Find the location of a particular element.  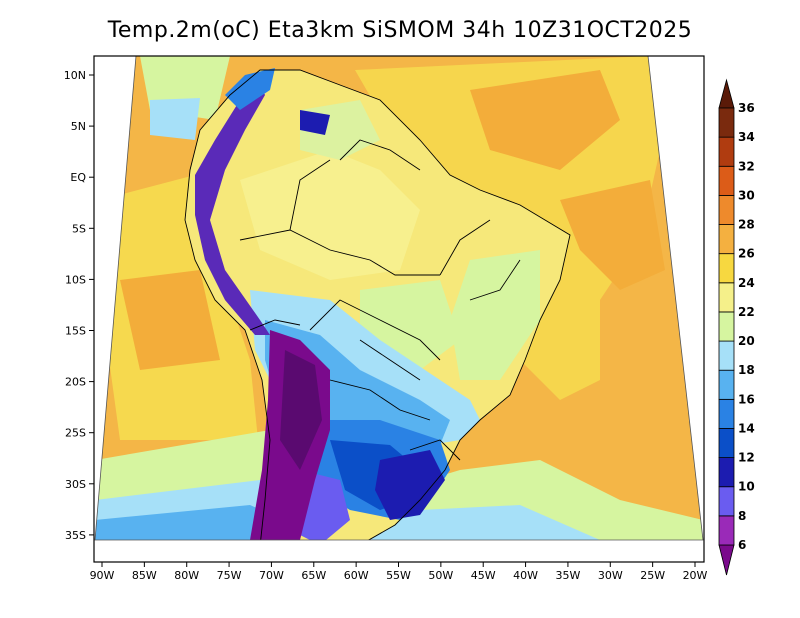

lon-tick-label: 80W is located at coordinates (186, 575).